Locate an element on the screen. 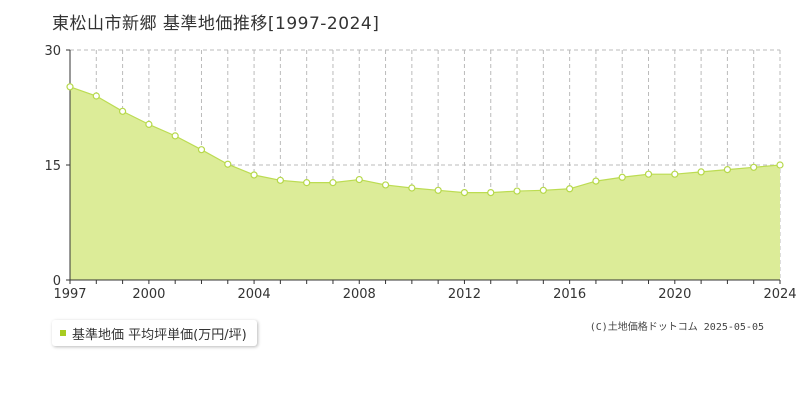  x-tick-label: 2020 is located at coordinates (674, 294).